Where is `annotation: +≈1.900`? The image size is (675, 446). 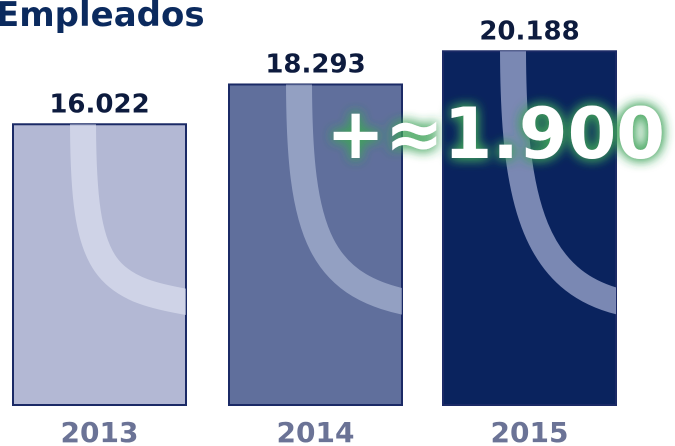 annotation: +≈1.900 is located at coordinates (495, 134).